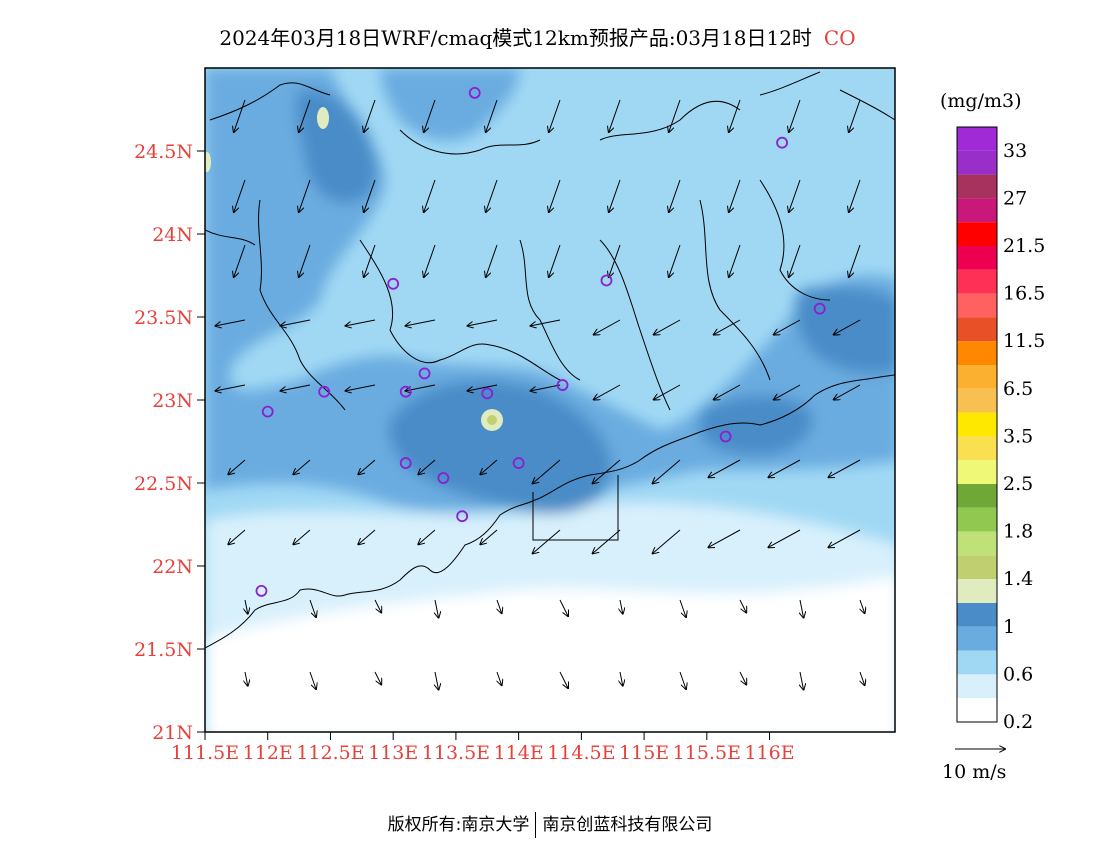 This screenshot has height=850, width=1100. Describe the element at coordinates (208, 162) in the screenshot. I see `hotspot-west-edge` at that location.